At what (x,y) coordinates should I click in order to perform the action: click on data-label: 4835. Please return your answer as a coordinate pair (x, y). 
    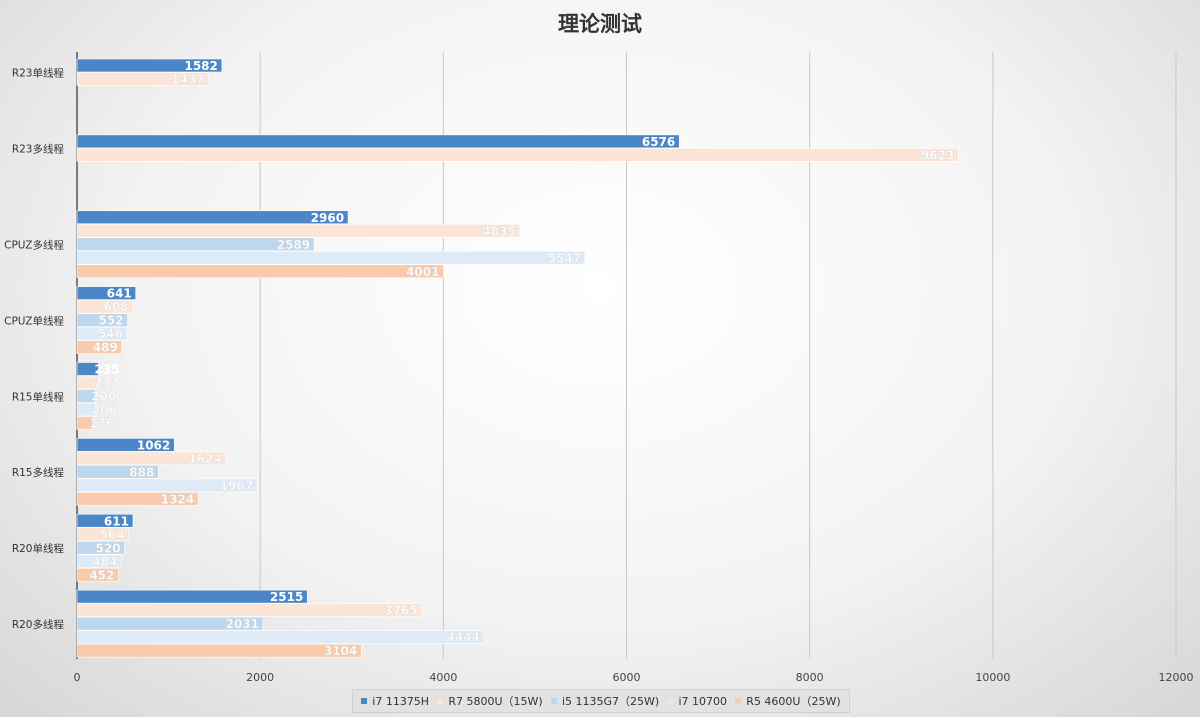
    Looking at the image, I should click on (498, 231).